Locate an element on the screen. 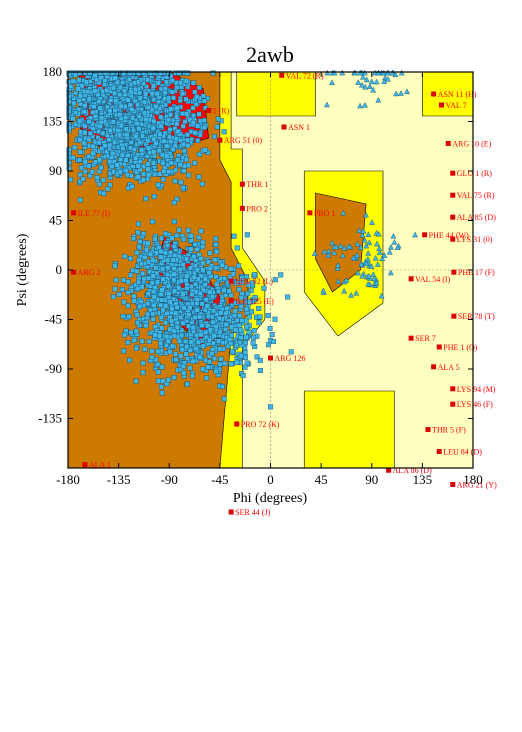 The image size is (522, 732). outlier-label: ASN 1 is located at coordinates (299, 127).